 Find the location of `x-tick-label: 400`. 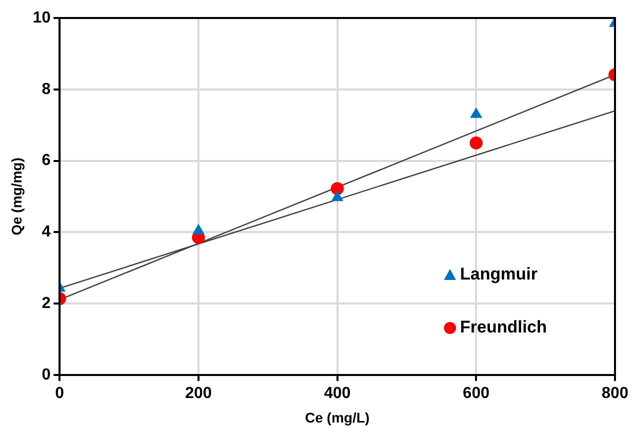

x-tick-label: 400 is located at coordinates (337, 393).